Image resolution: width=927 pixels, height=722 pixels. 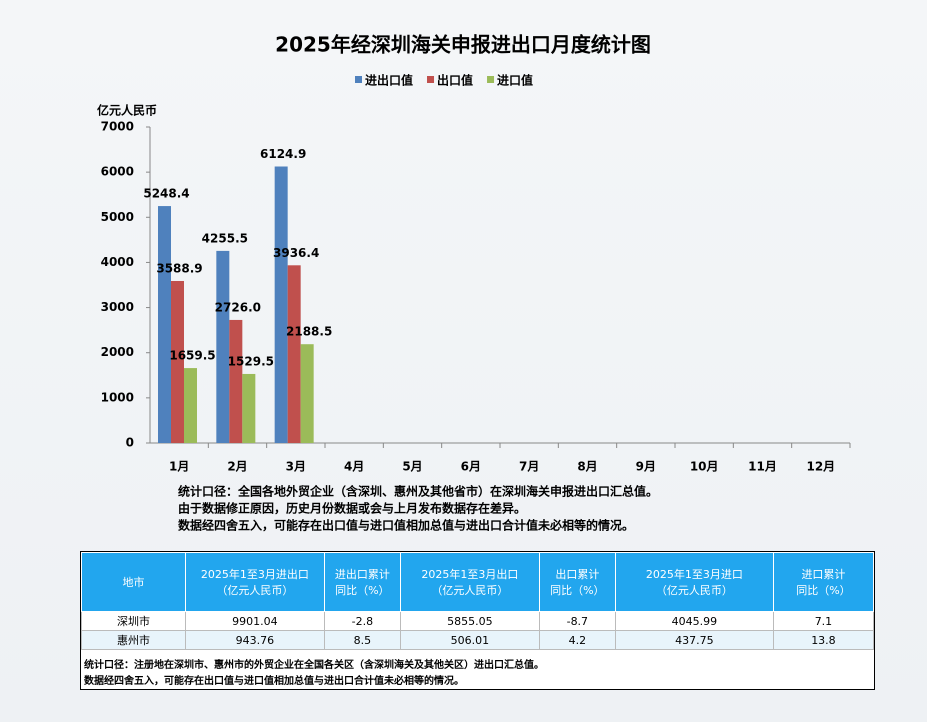 I want to click on legend-label: 进口值, so click(x=515, y=80).